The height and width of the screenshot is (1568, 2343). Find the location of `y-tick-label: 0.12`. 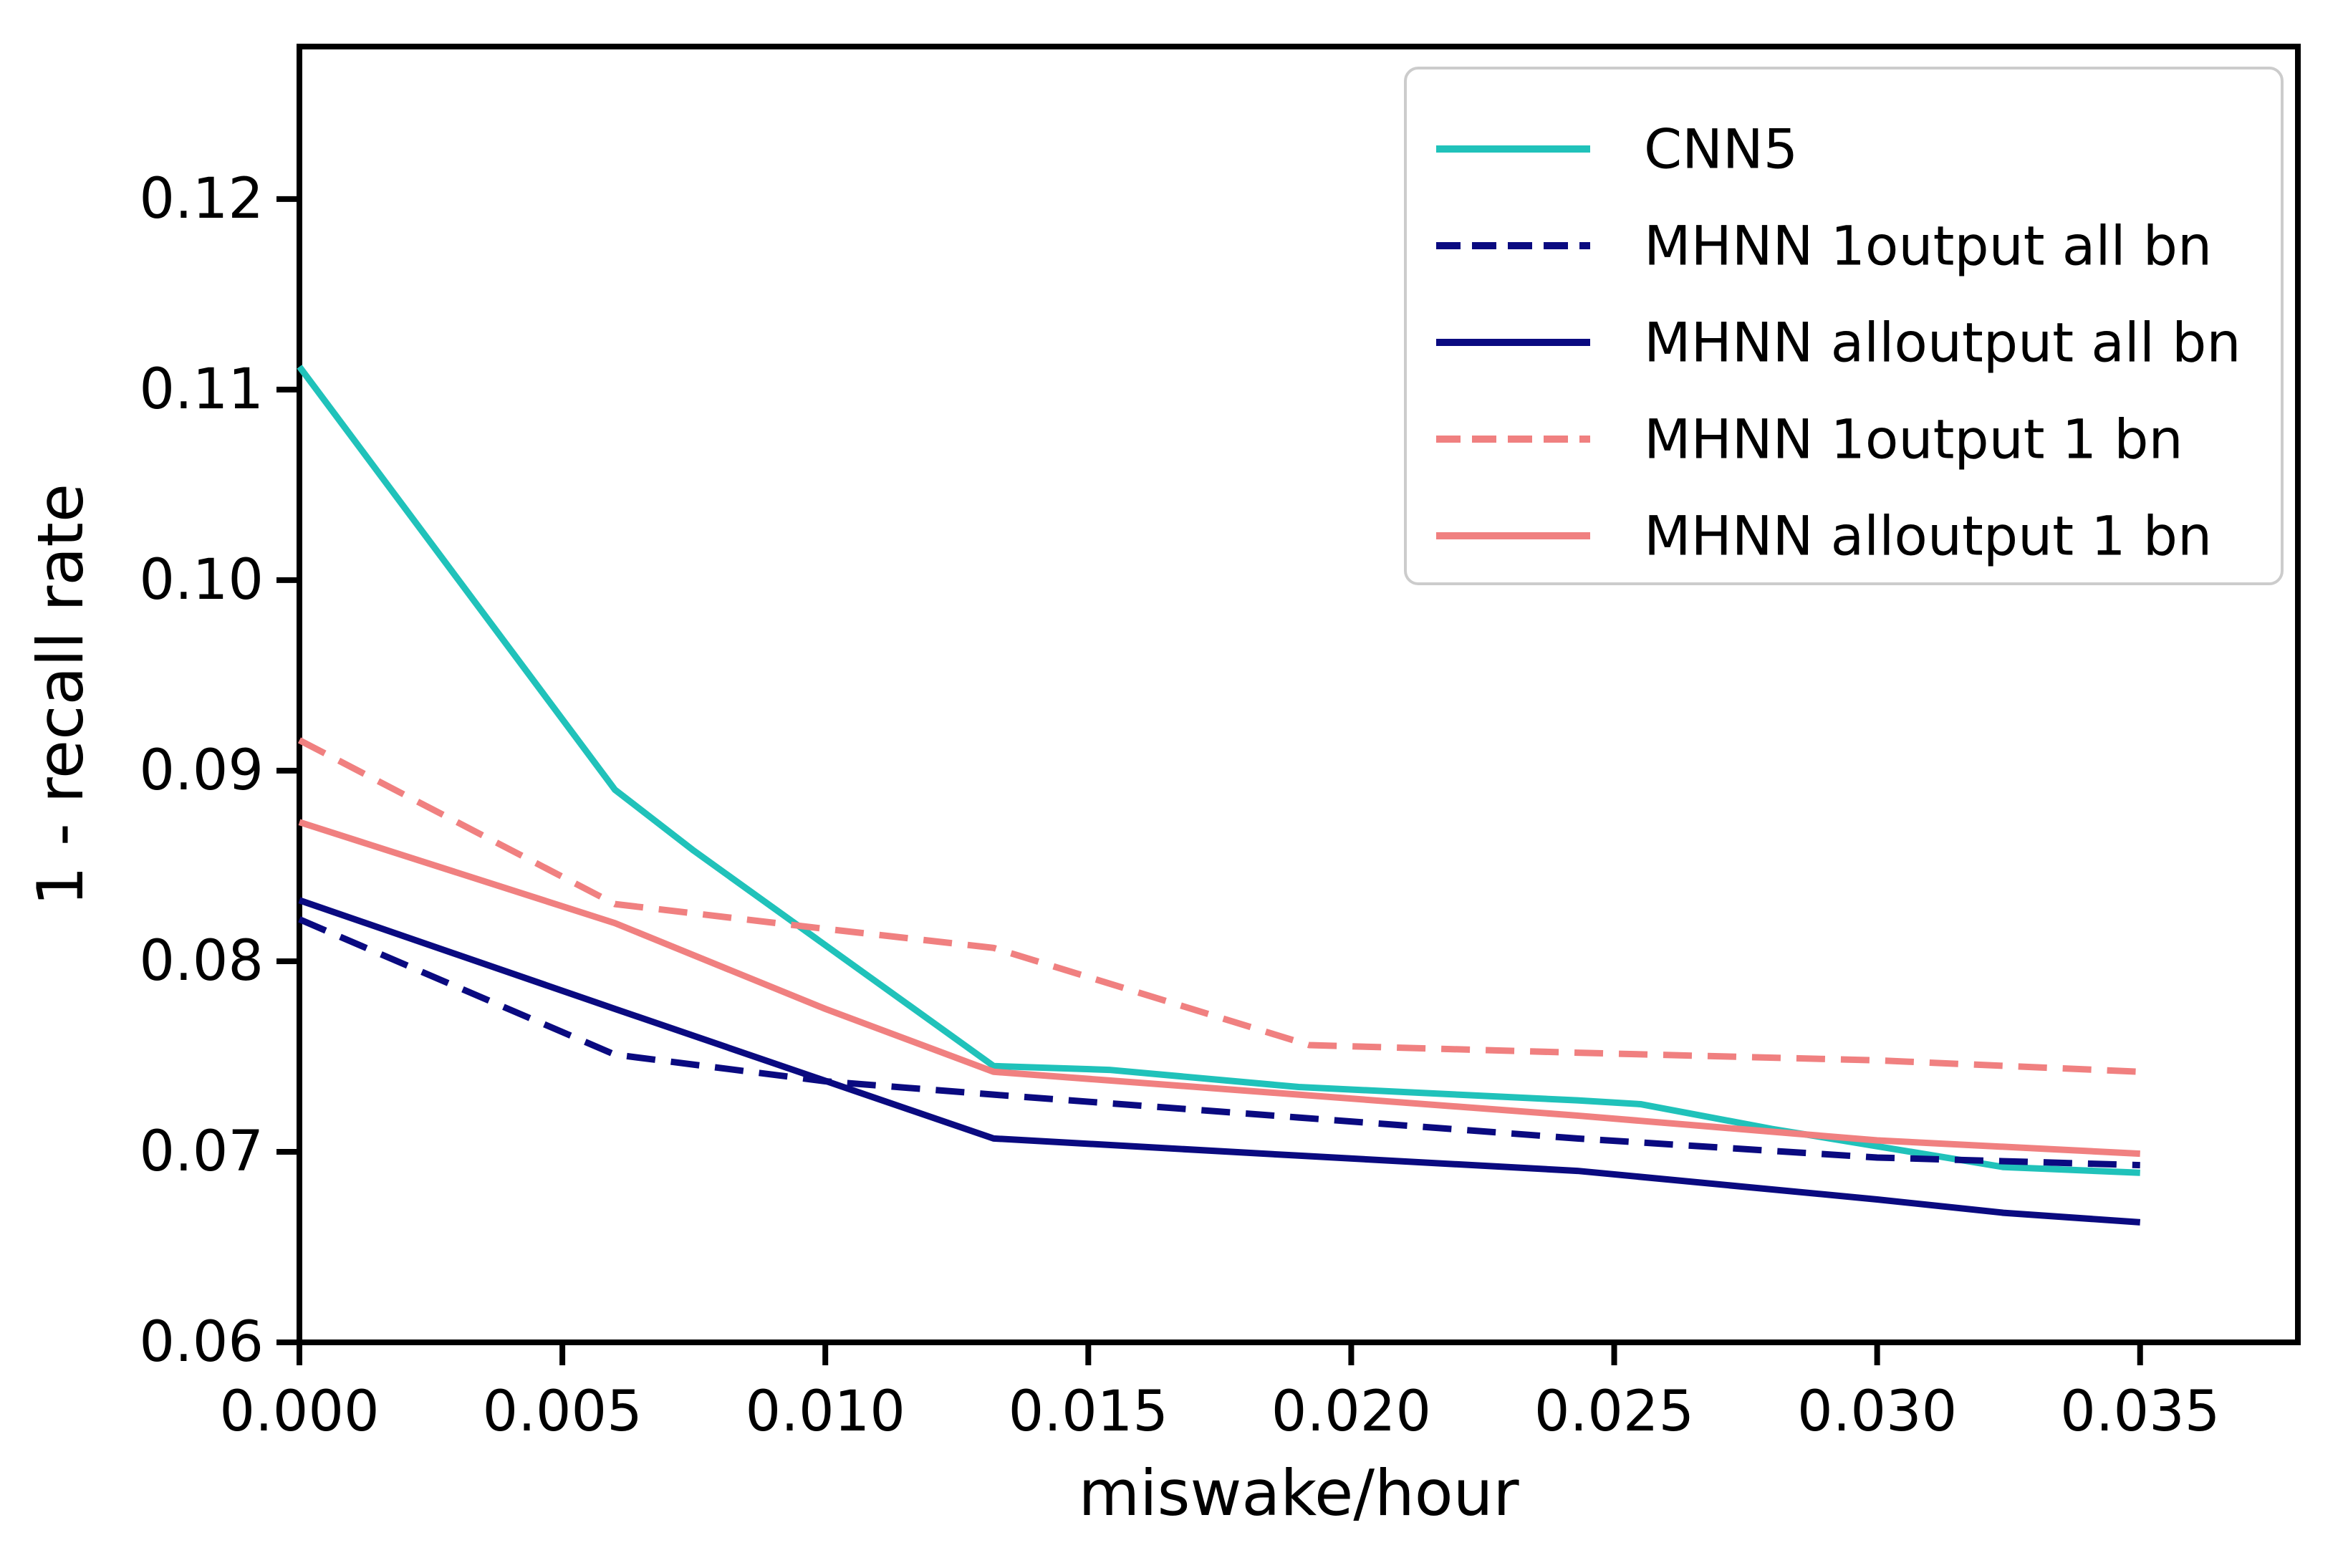

y-tick-label: 0.12 is located at coordinates (202, 199).